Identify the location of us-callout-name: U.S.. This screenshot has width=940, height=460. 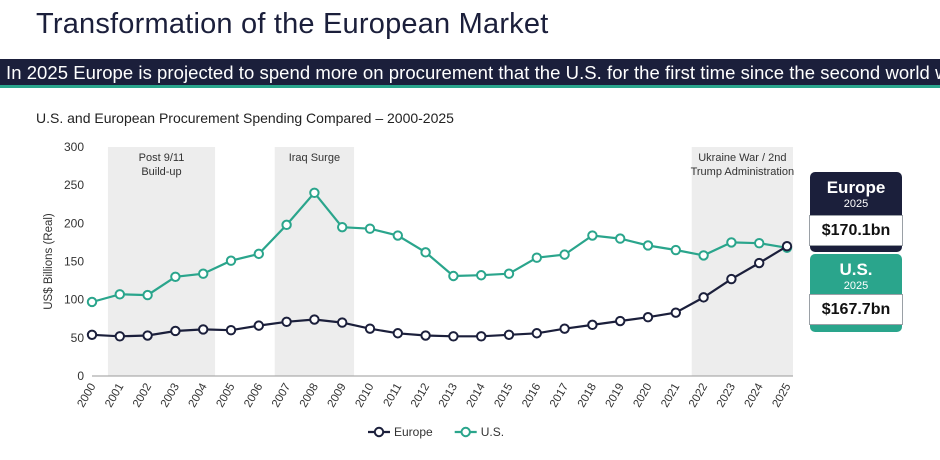
(856, 269).